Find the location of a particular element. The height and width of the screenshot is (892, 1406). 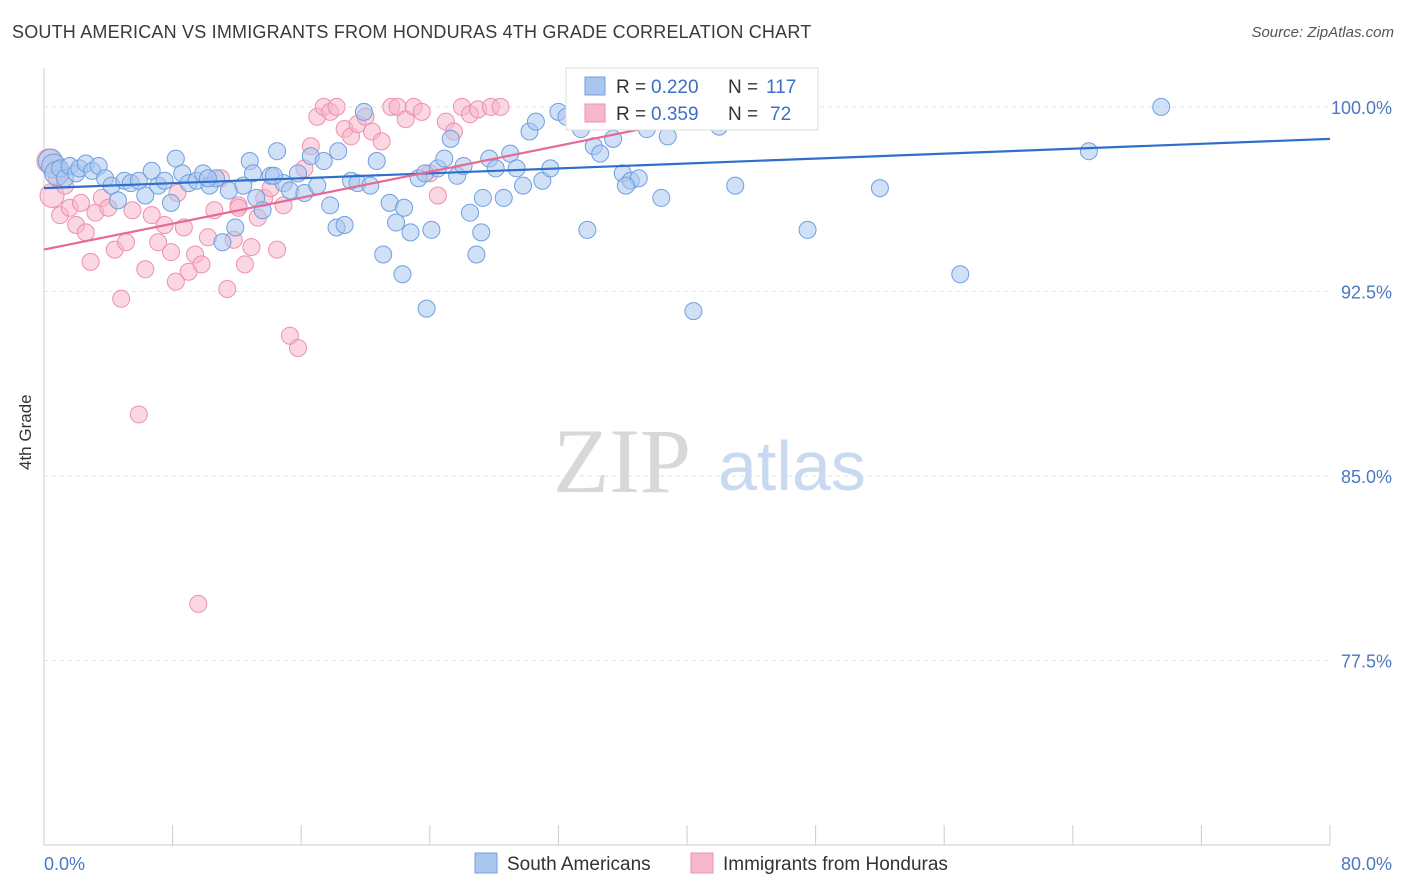

bottom-legend-label-pink: Immigrants from Honduras is located at coordinates (835, 864).